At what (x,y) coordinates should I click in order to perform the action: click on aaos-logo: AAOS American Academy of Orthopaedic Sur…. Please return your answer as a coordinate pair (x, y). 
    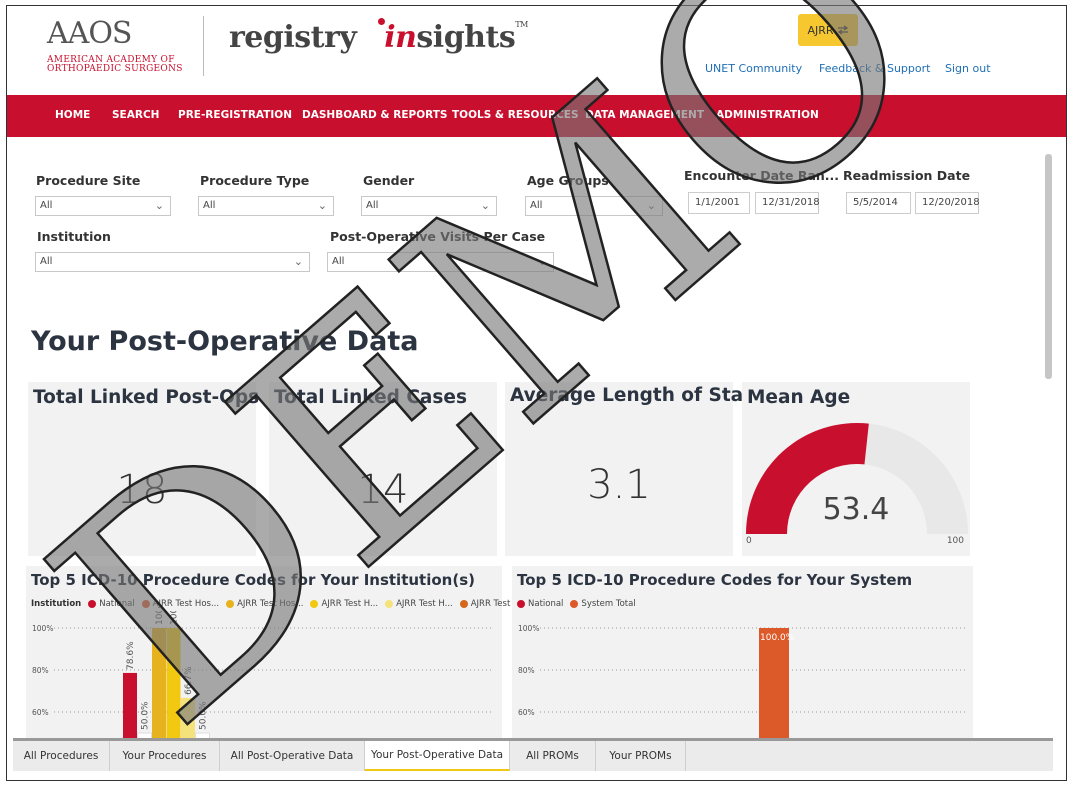
    Looking at the image, I should click on (122, 46).